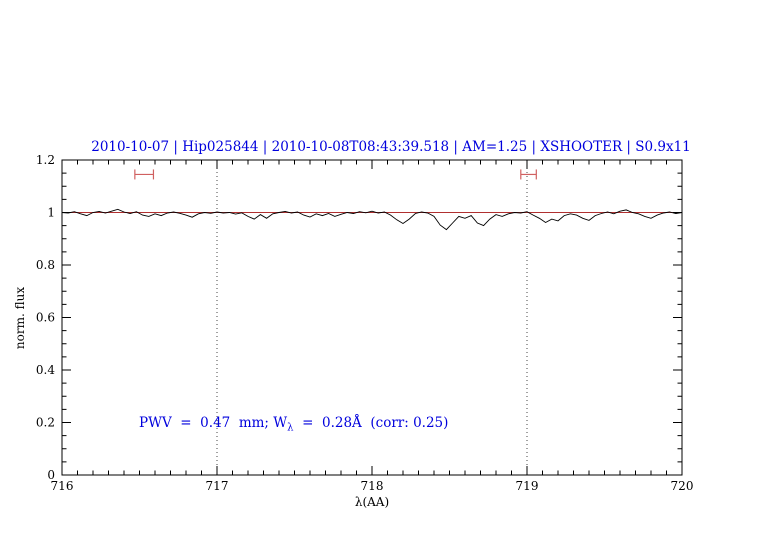 This screenshot has width=782, height=542. I want to click on x-tick-label: 717, so click(217, 486).